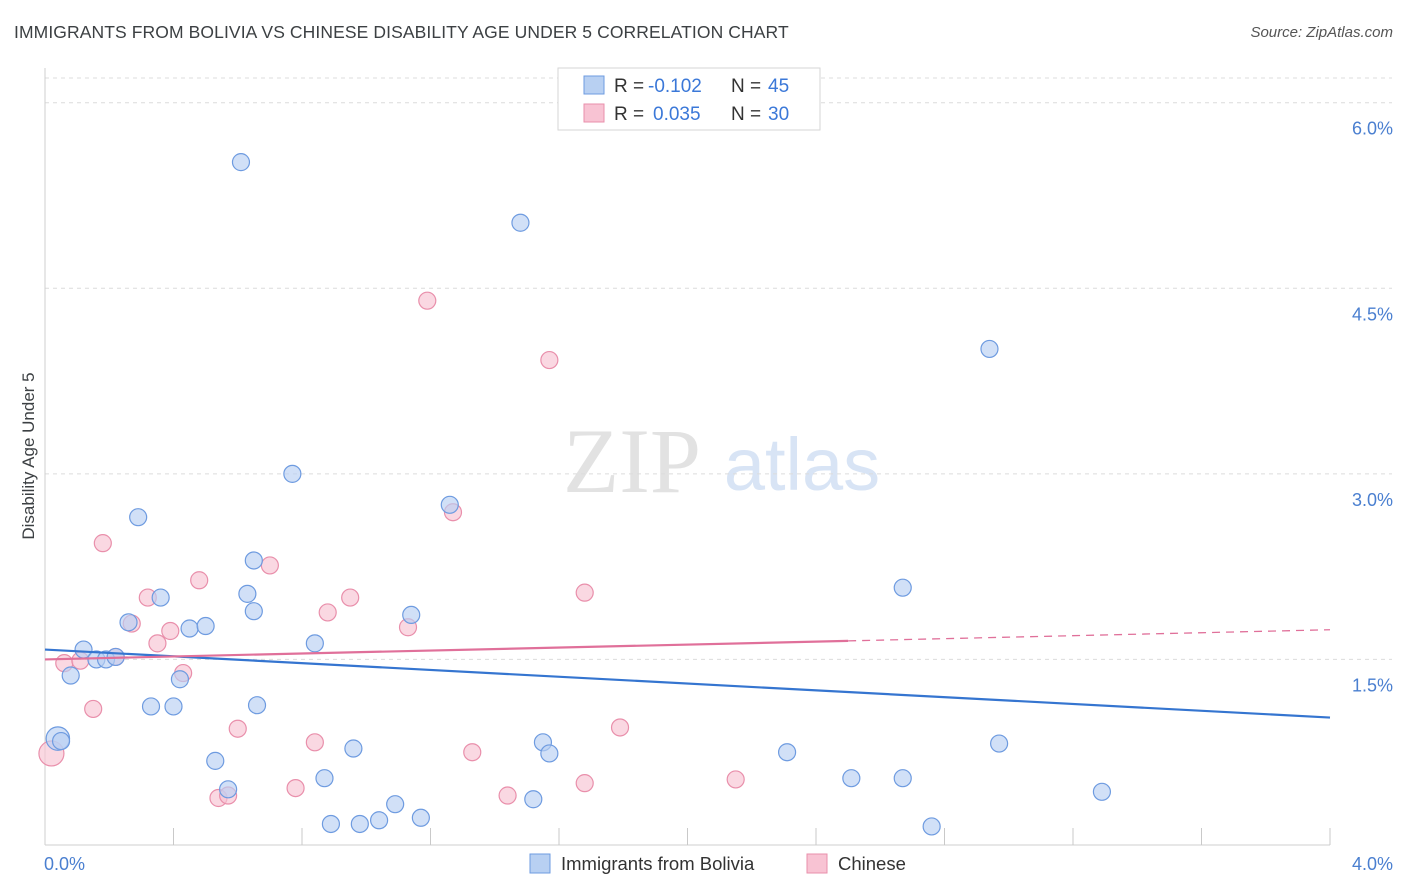 The image size is (1406, 892). Describe the element at coordinates (1372, 407) in the screenshot. I see `y-tick-labels: 1.5% 3.0% 4.5% 6.0%` at that location.